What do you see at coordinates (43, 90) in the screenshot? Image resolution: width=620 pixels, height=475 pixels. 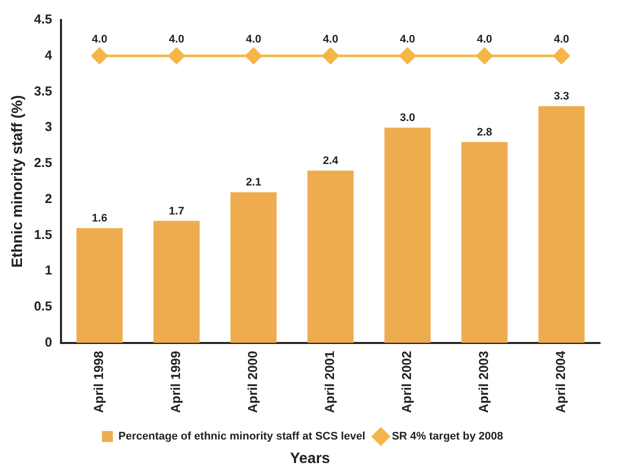 I see `y-tick-label: 3.5` at bounding box center [43, 90].